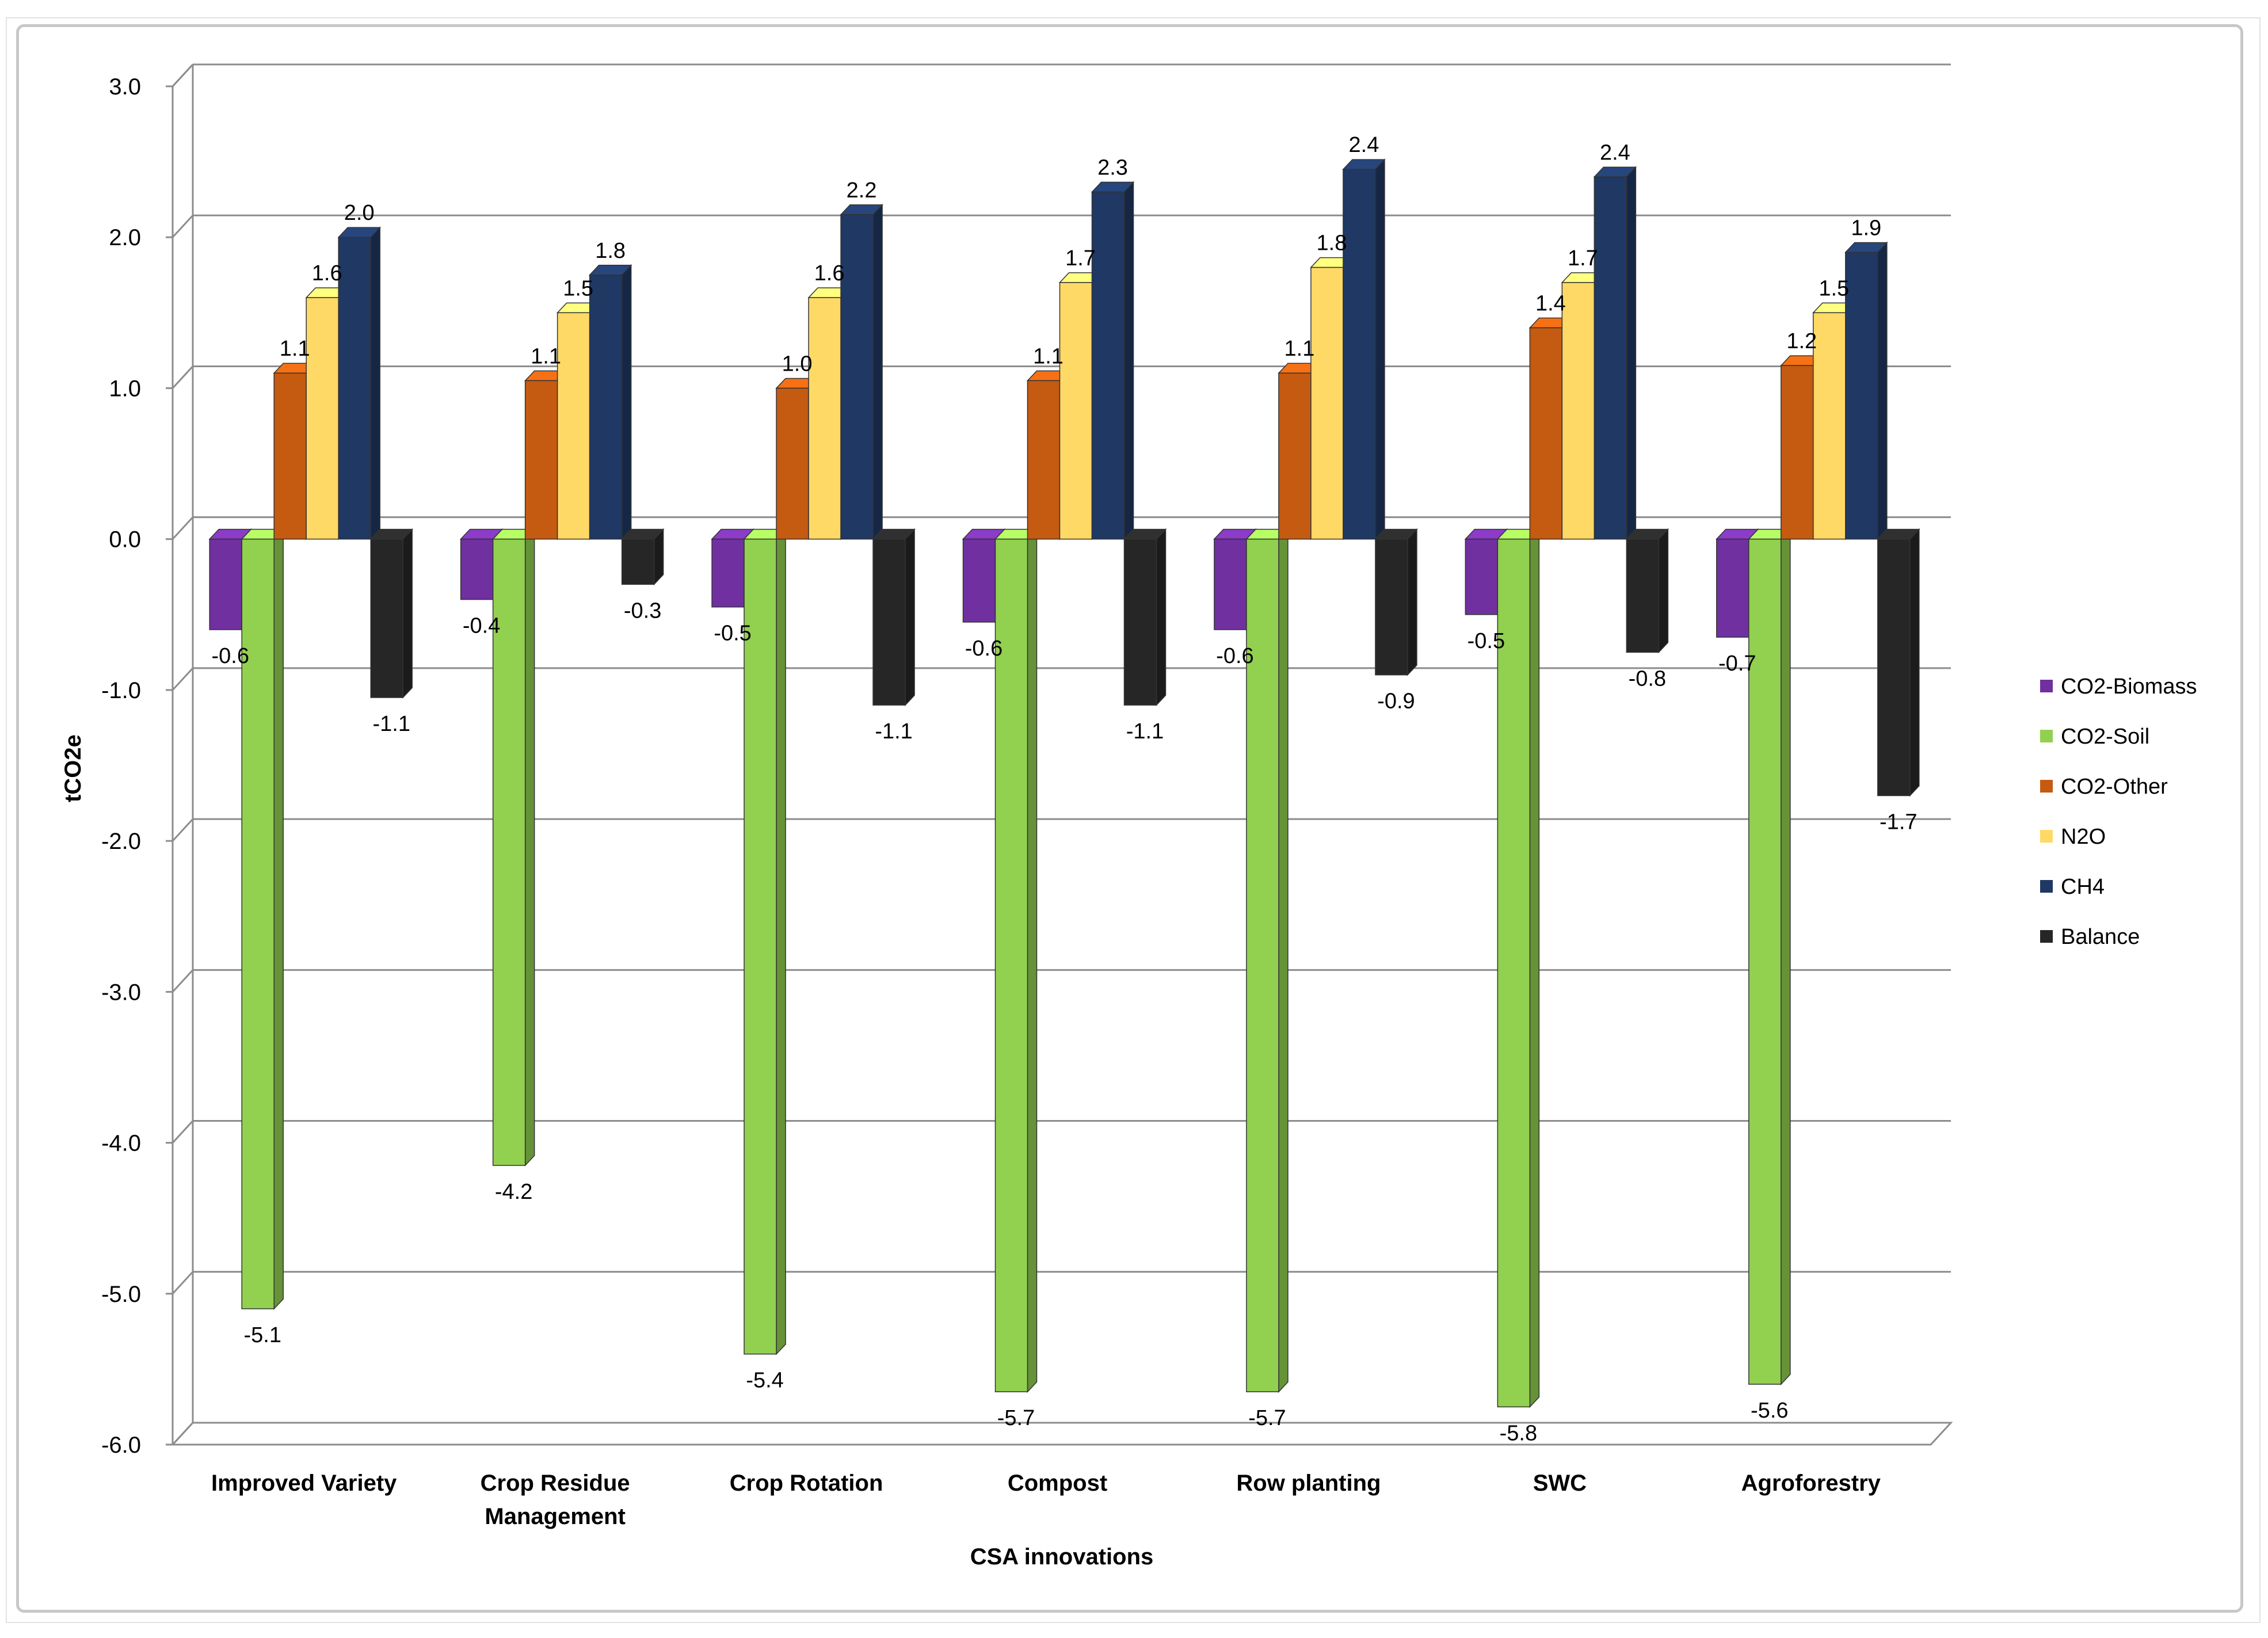 The image size is (2268, 1638). Describe the element at coordinates (862, 190) in the screenshot. I see `data-label: 2.2` at that location.